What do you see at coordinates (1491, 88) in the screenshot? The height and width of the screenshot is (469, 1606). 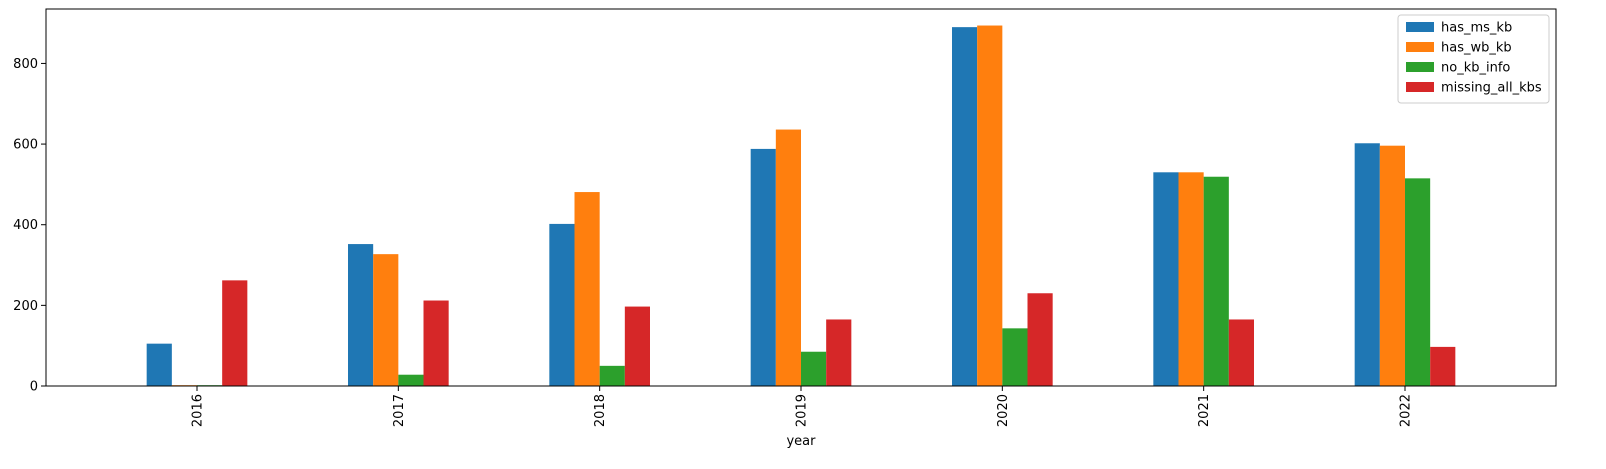 I see `legend-label-missing_all_kbs: missing_all_kbs` at bounding box center [1491, 88].